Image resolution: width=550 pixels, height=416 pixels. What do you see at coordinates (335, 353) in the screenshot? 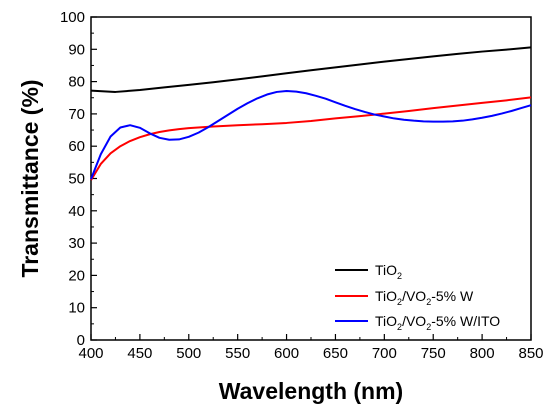
I see `x-tick-label: 650` at bounding box center [335, 353].